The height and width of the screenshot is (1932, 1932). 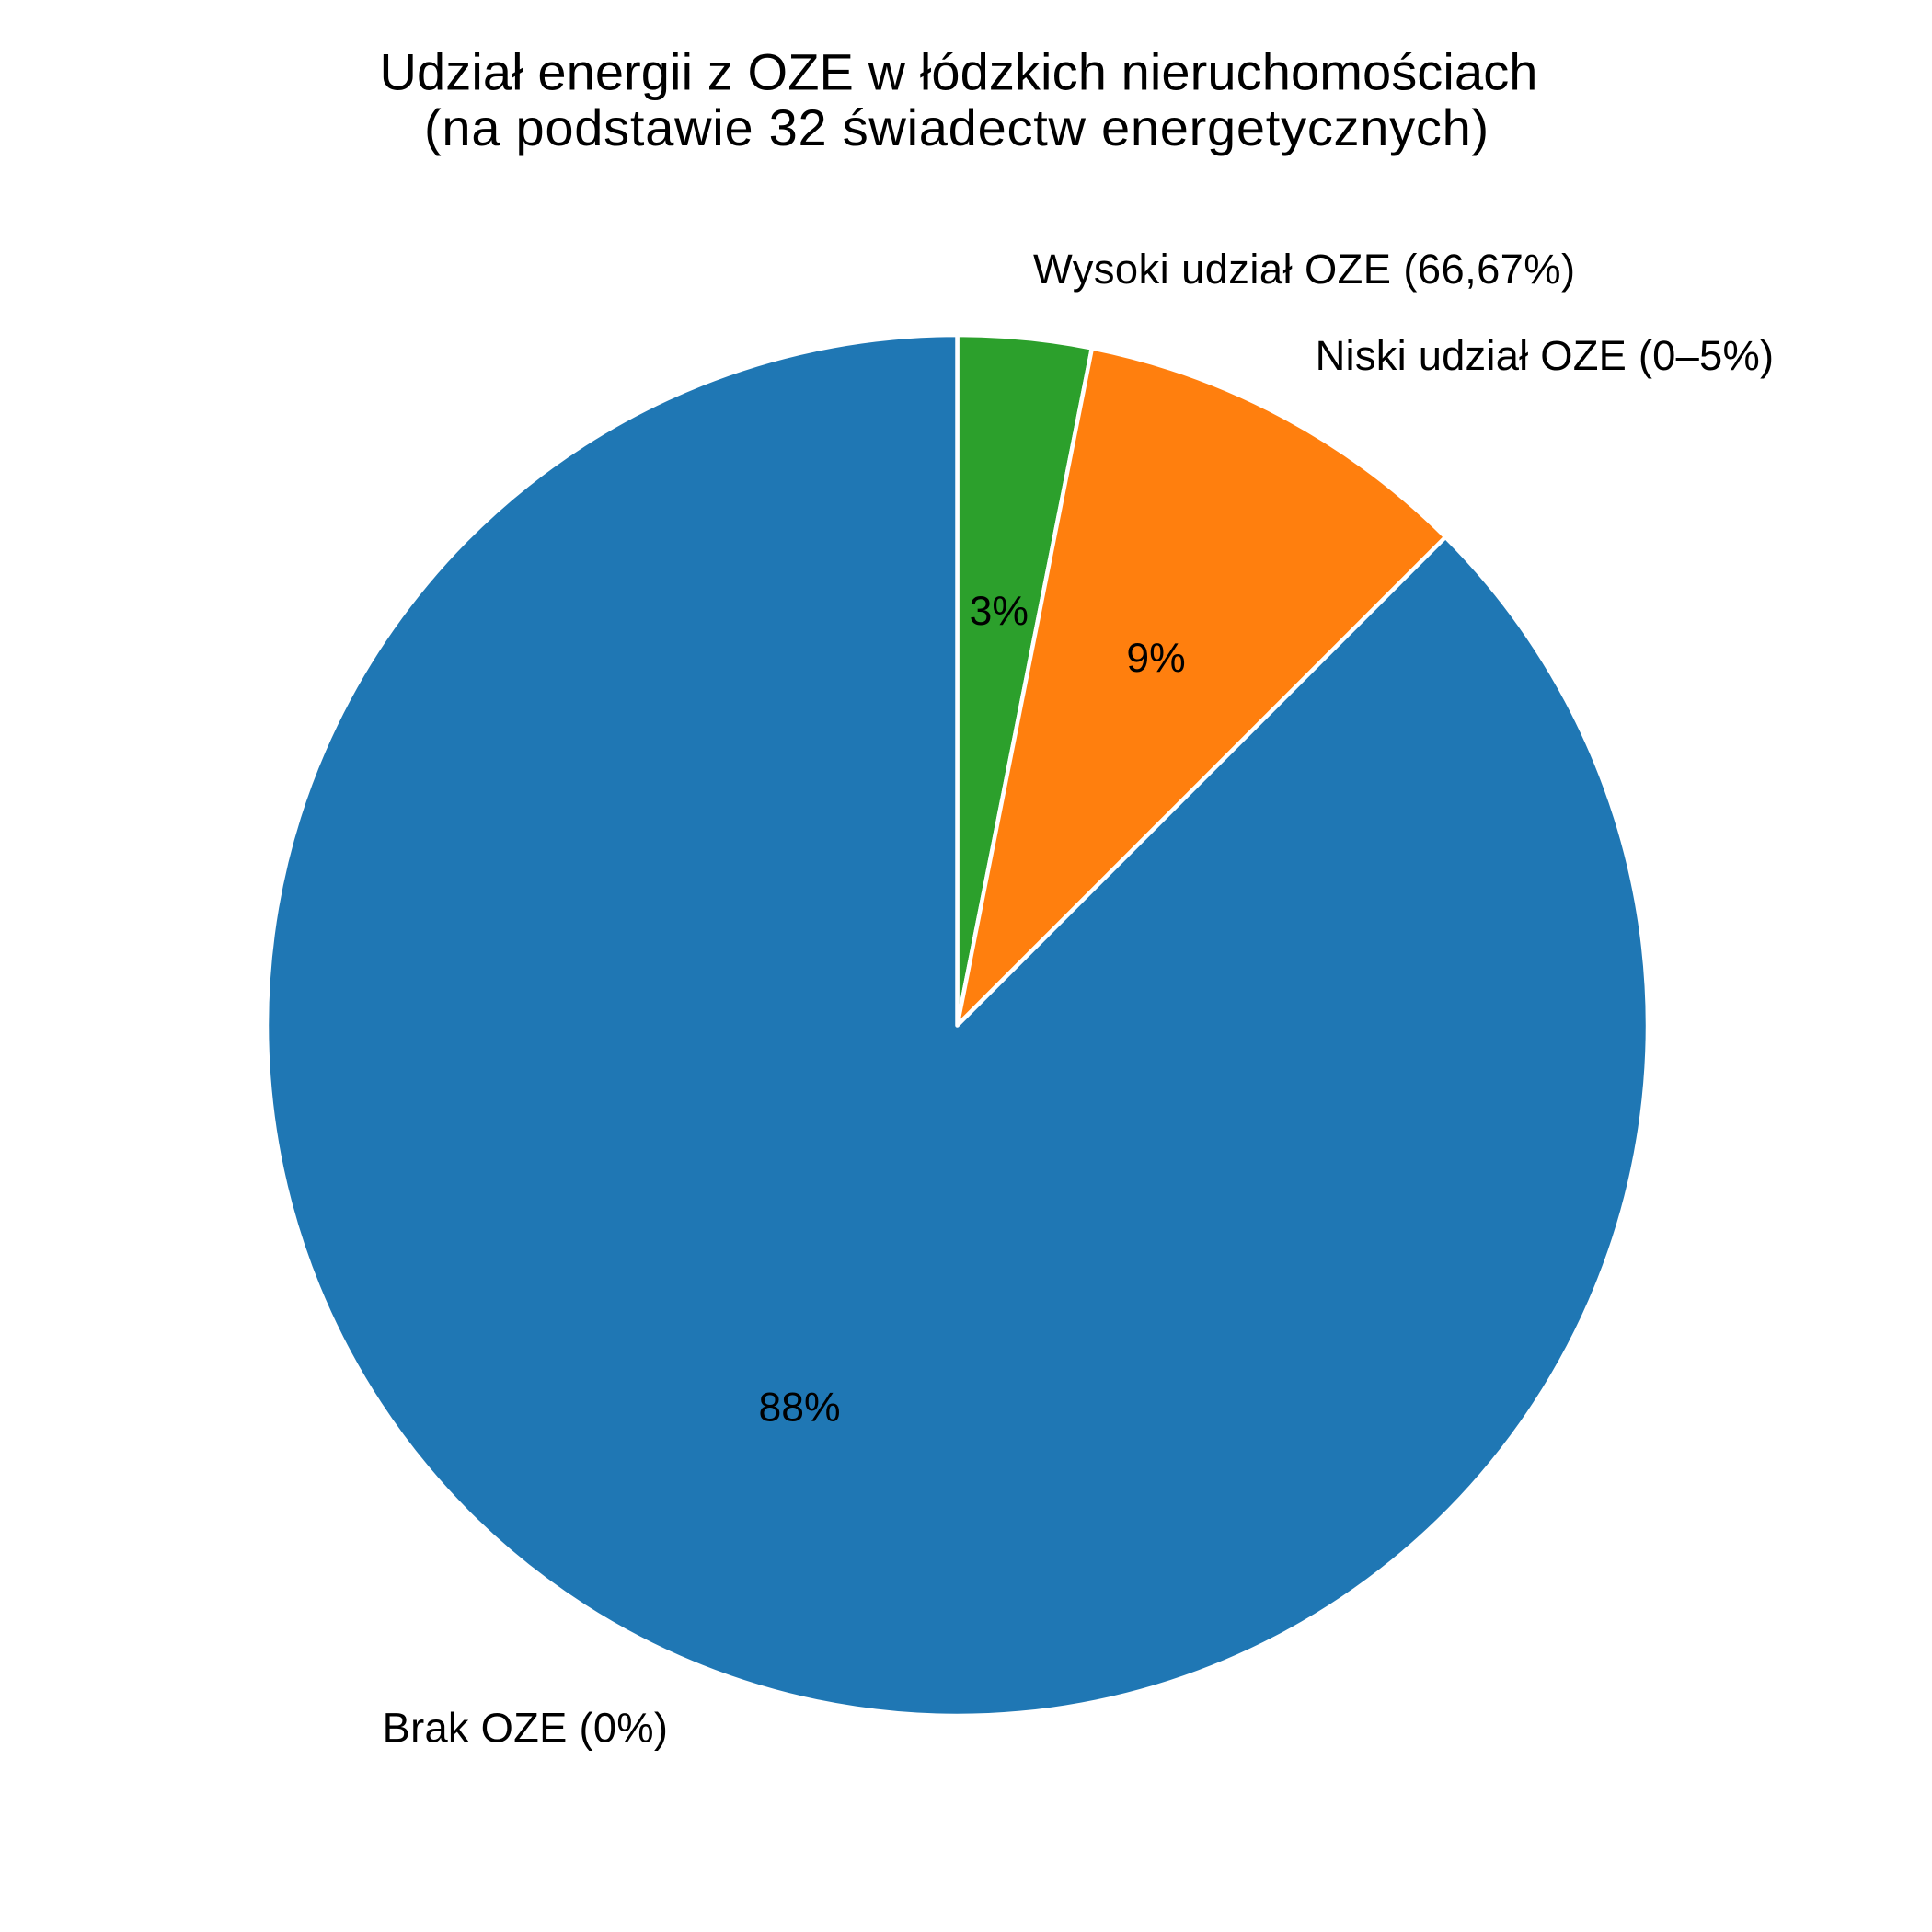 I want to click on svg-text: Brak OZE (0%), so click(x=526, y=1728).